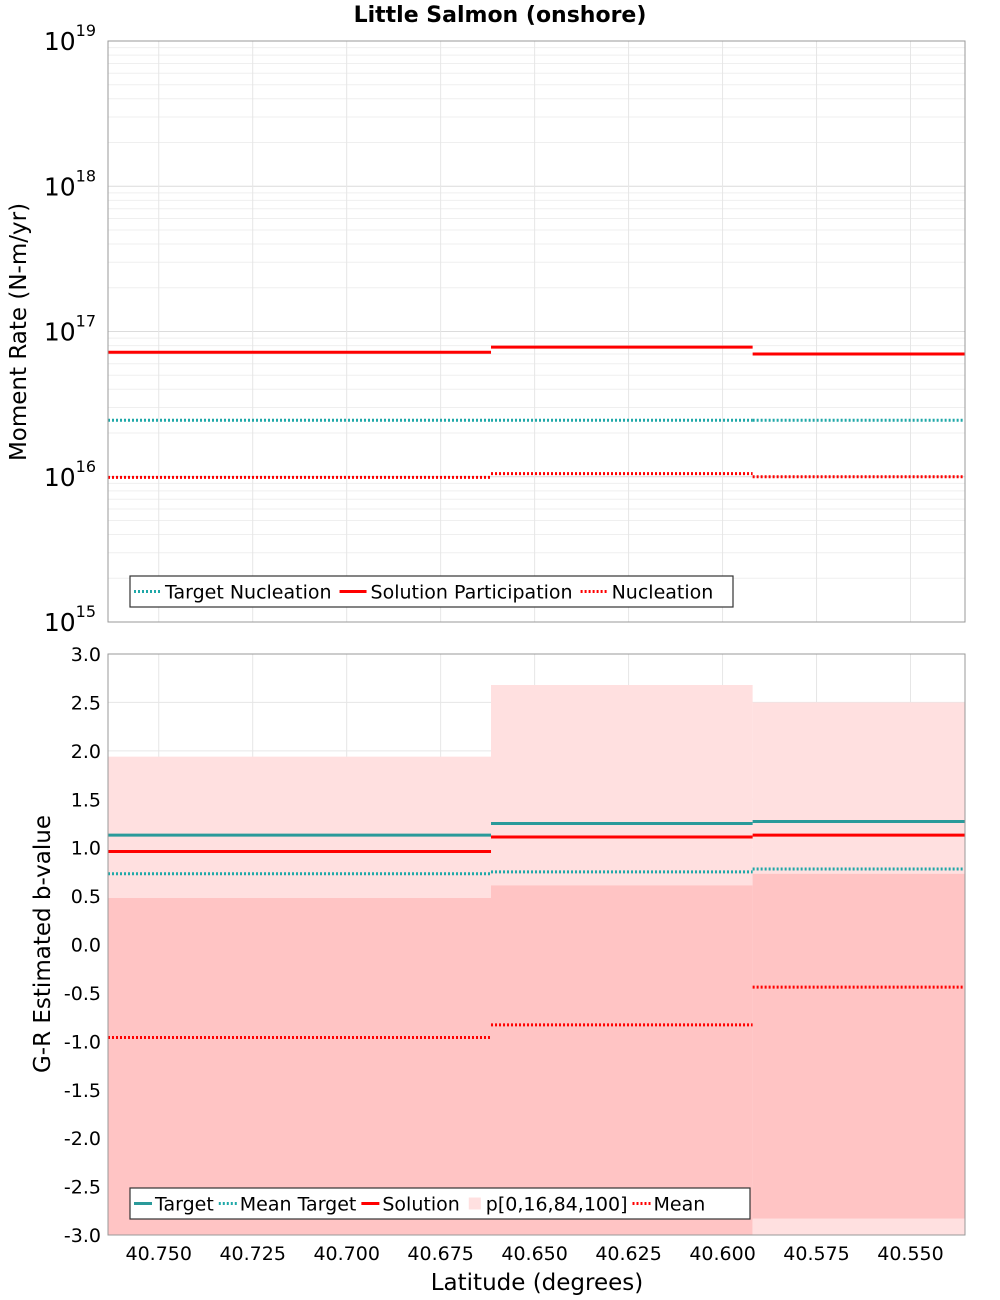  Describe the element at coordinates (474, 1203) in the screenshot. I see `band-legend-swatch` at that location.